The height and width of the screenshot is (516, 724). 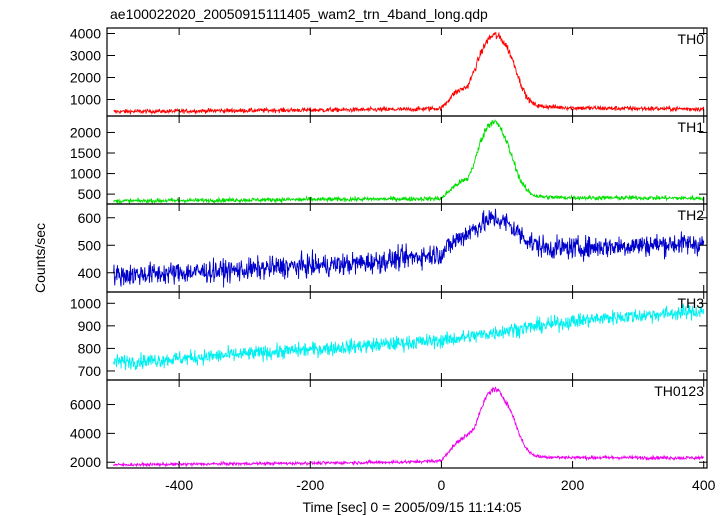 I want to click on x-tick-label: 0, so click(x=442, y=485).